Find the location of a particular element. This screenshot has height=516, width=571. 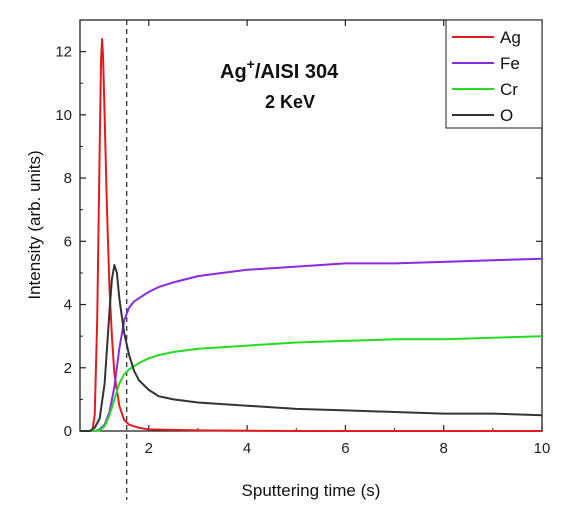

annotation-sample: Ag+/AISI 304 is located at coordinates (279, 69).